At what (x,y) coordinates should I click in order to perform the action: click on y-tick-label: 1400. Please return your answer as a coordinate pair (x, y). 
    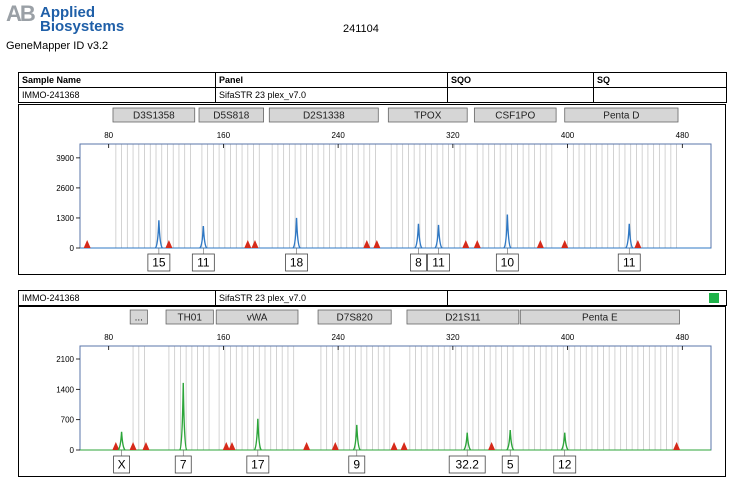
    Looking at the image, I should click on (65, 389).